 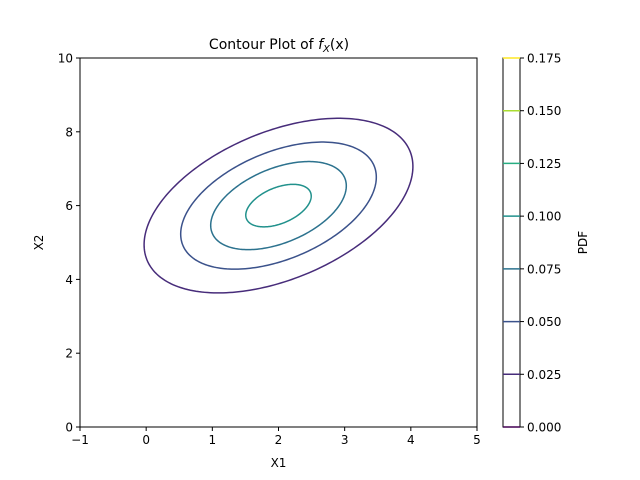 I want to click on colorbar-tick-label: 0.100, so click(x=544, y=217).